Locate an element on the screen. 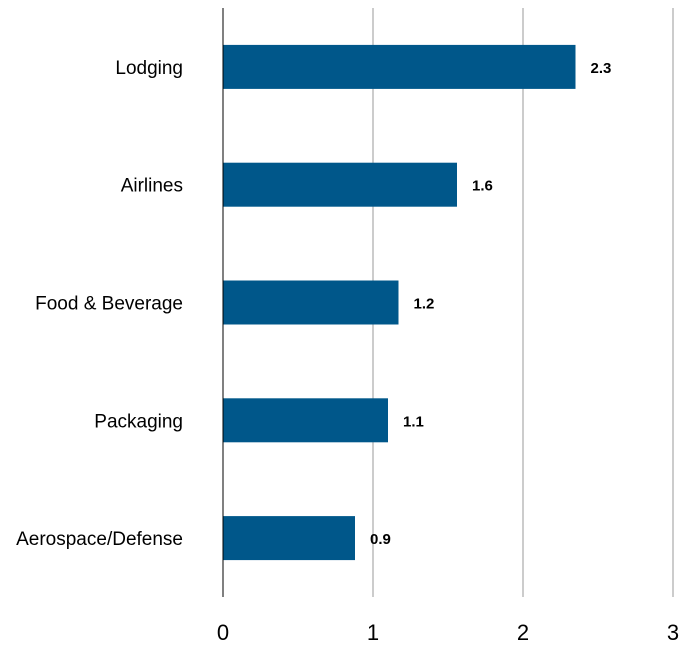 This screenshot has width=680, height=645. data-label: 1.6 is located at coordinates (482, 186).